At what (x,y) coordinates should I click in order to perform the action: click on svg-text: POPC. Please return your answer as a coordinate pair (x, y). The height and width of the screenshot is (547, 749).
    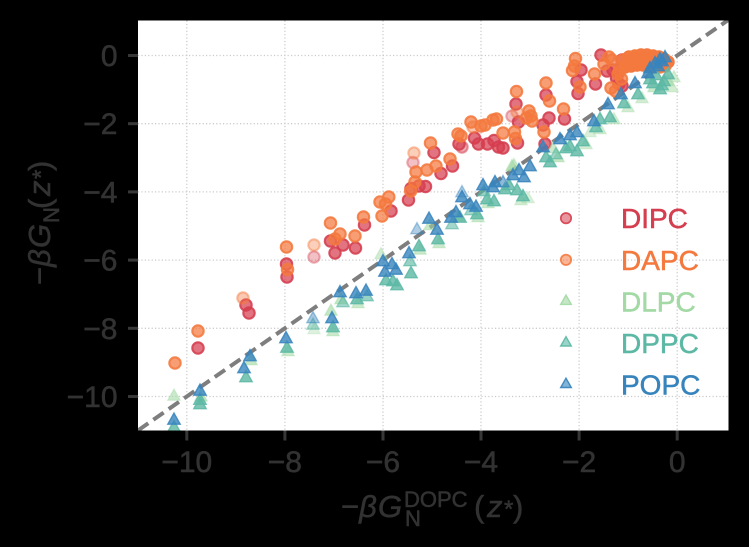
    Looking at the image, I should click on (660, 384).